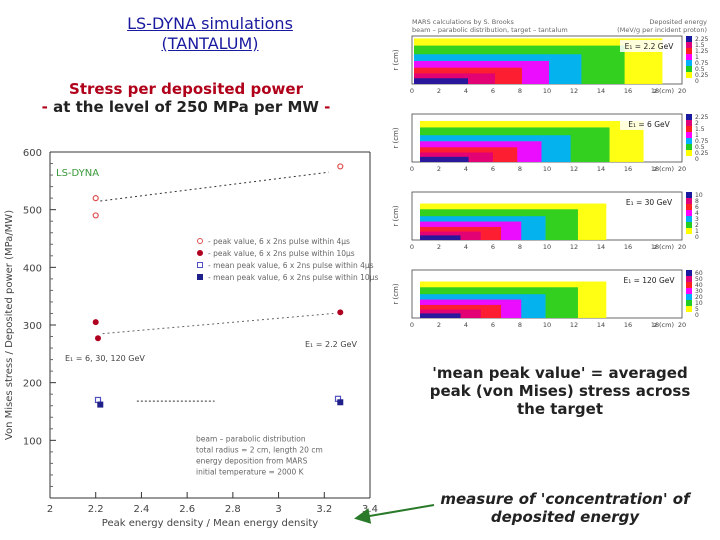 The width and height of the screenshot is (720, 540). Describe the element at coordinates (331, 344) in the screenshot. I see `annotation-e1: E₁ = 2.2 GeV` at that location.